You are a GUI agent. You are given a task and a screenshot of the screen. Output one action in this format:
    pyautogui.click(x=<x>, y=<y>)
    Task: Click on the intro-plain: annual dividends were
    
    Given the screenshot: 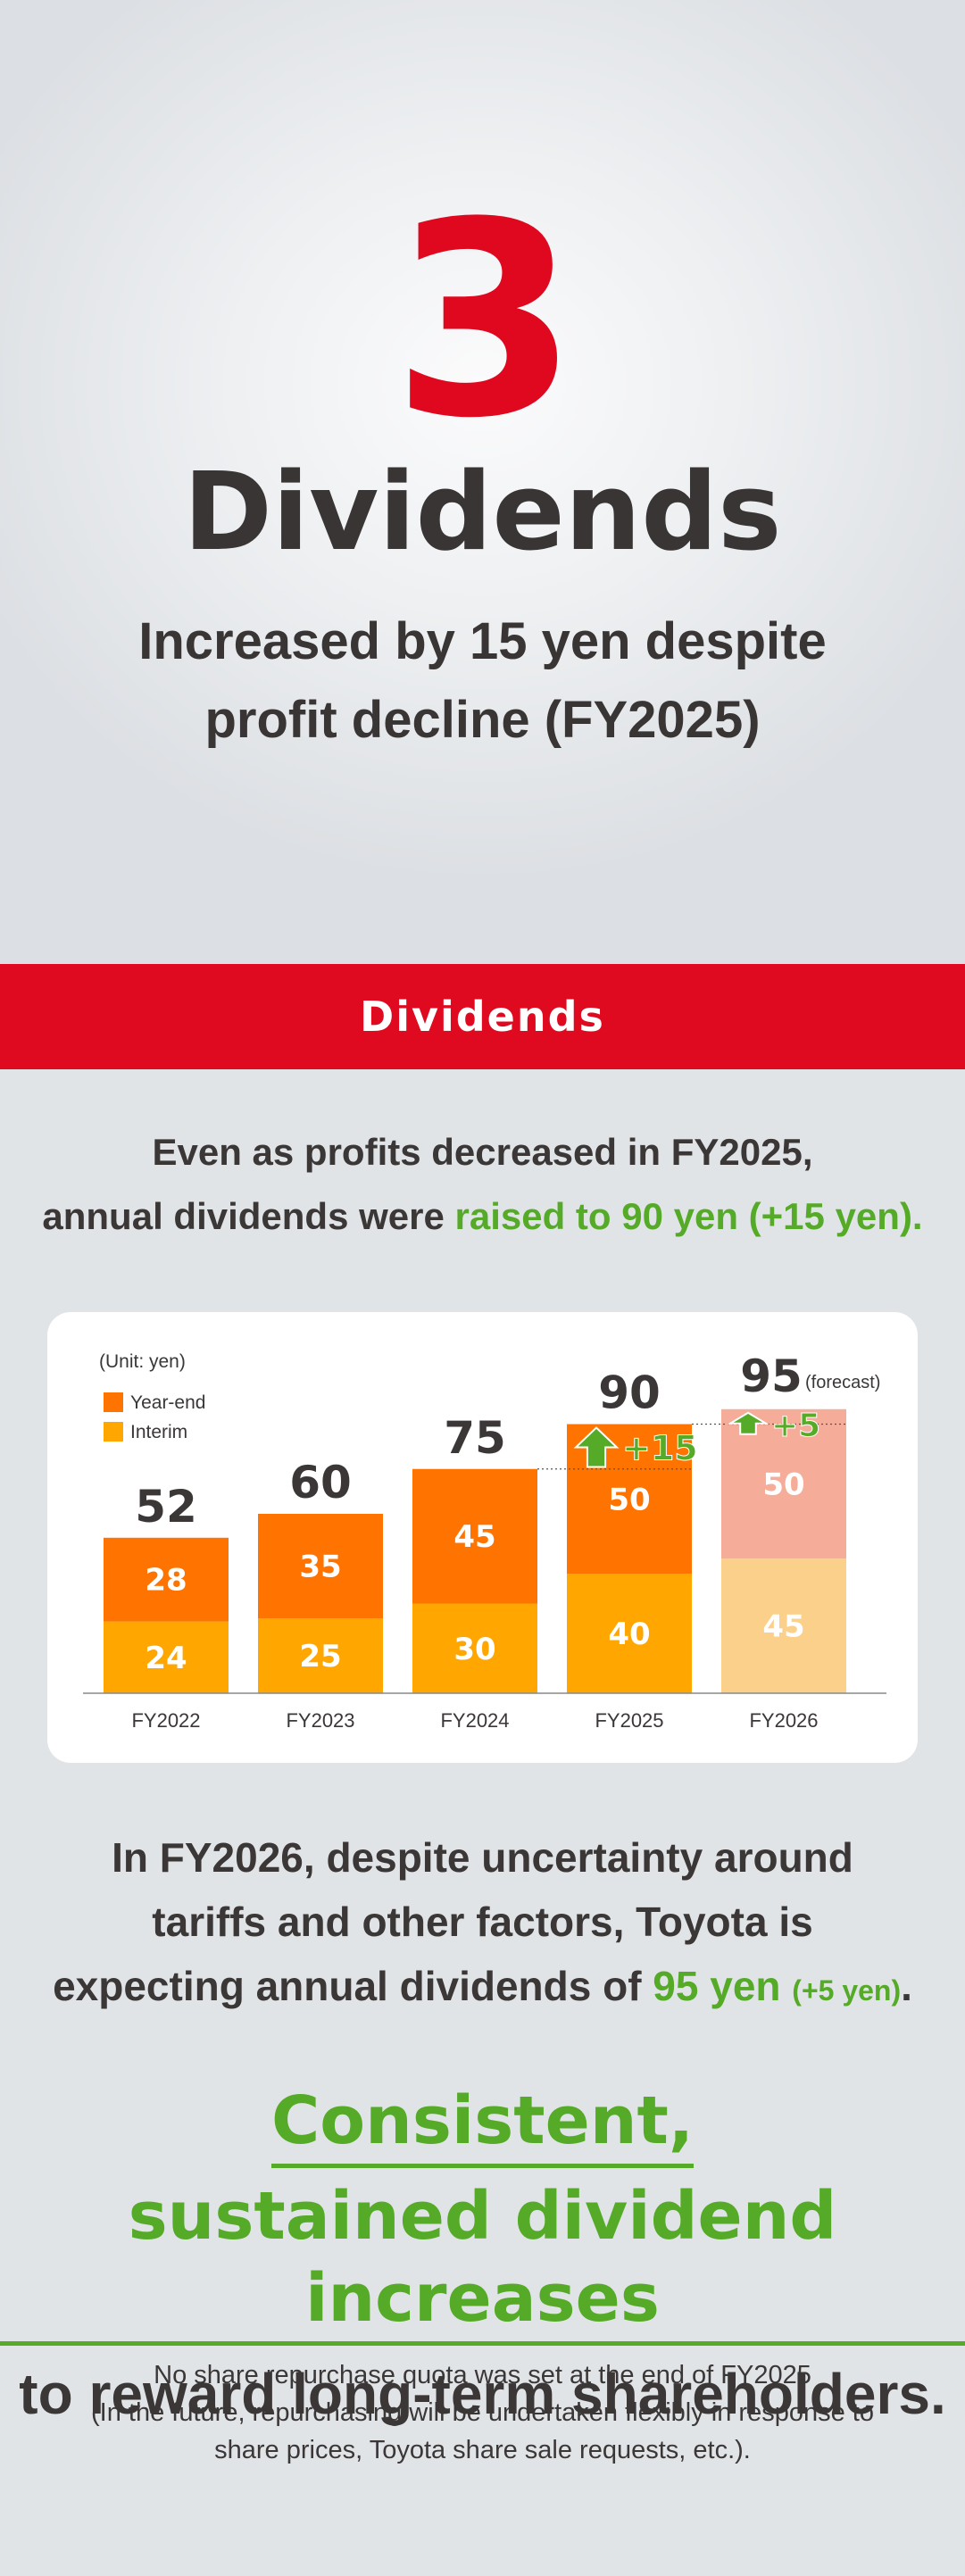 What is the action you would take?
    pyautogui.click(x=248, y=1216)
    